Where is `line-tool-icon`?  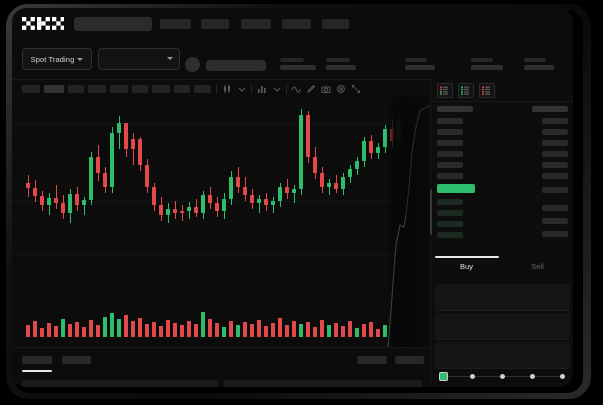 line-tool-icon is located at coordinates (296, 89).